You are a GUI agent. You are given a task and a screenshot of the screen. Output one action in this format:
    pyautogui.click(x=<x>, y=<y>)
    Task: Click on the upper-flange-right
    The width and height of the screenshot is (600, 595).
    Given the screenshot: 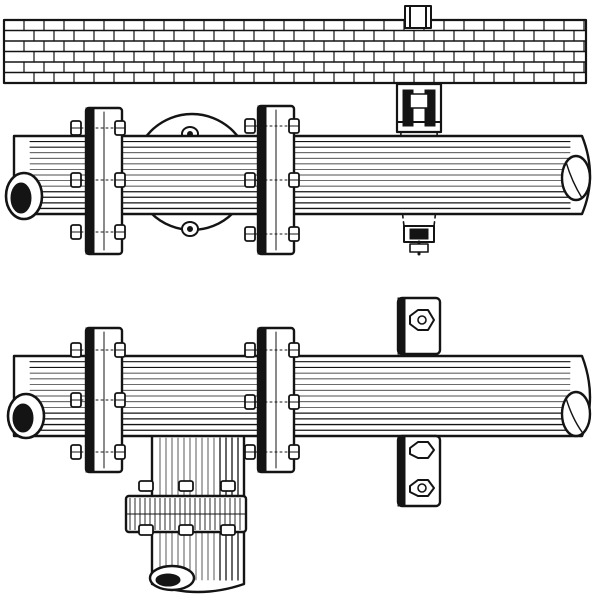 What is the action you would take?
    pyautogui.click(x=272, y=180)
    